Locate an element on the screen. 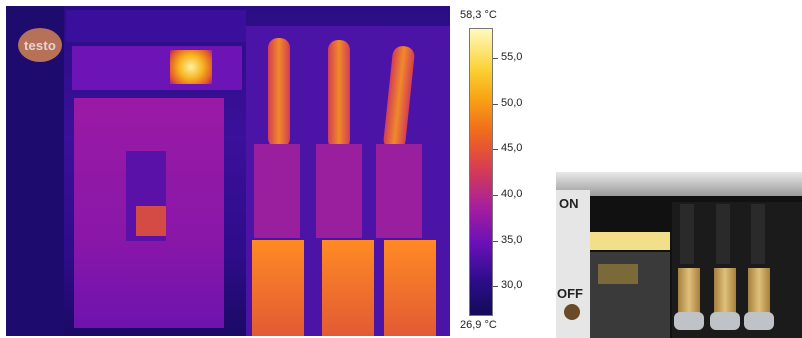  photo-breaker-window is located at coordinates (618, 274).